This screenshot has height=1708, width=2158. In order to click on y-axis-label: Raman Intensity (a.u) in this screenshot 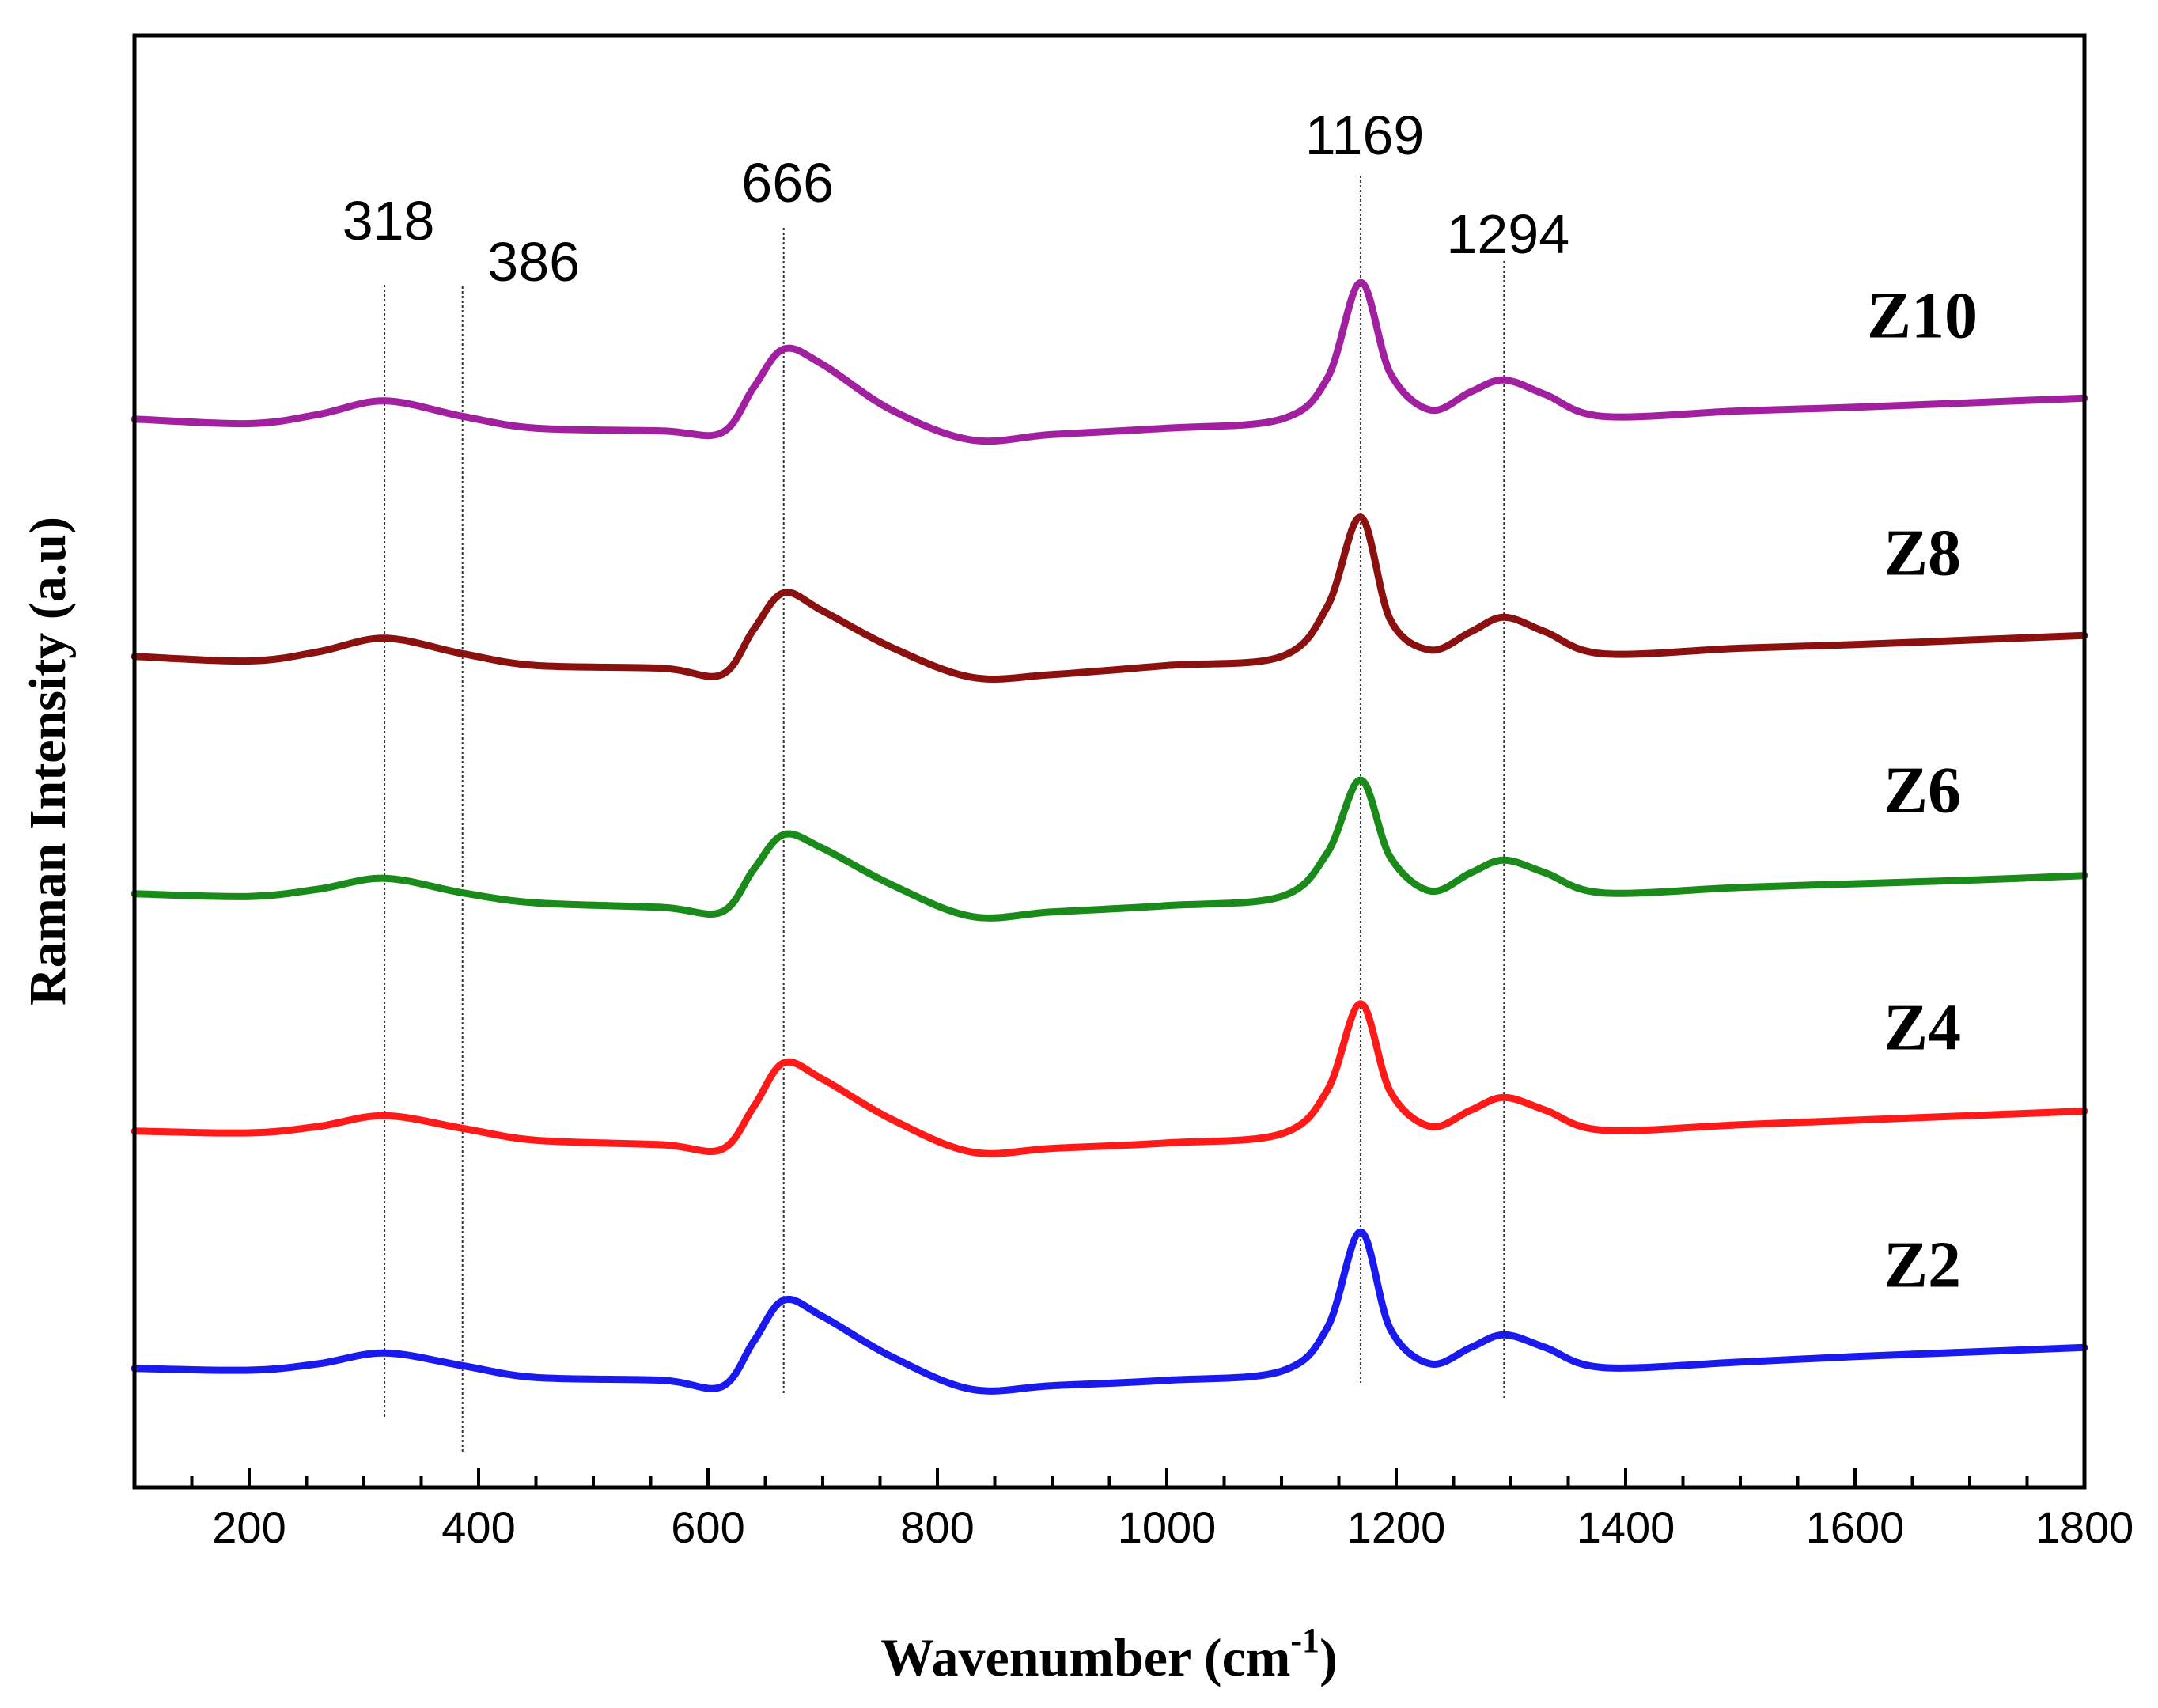, I will do `click(48, 761)`.